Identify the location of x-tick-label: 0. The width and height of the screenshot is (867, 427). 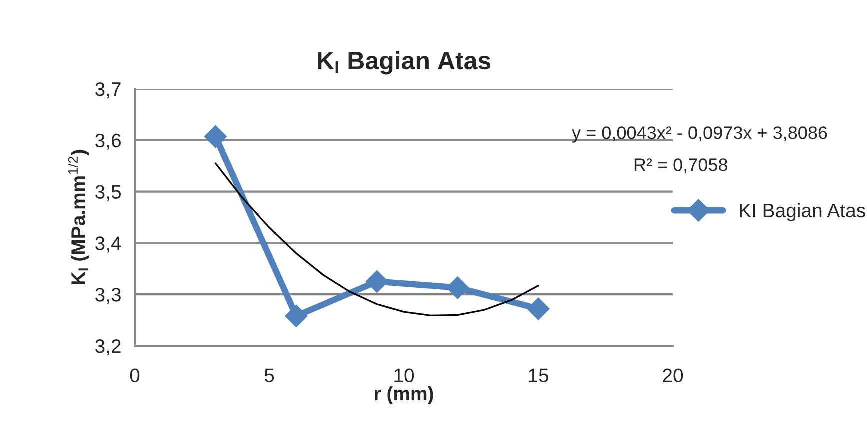
(135, 375).